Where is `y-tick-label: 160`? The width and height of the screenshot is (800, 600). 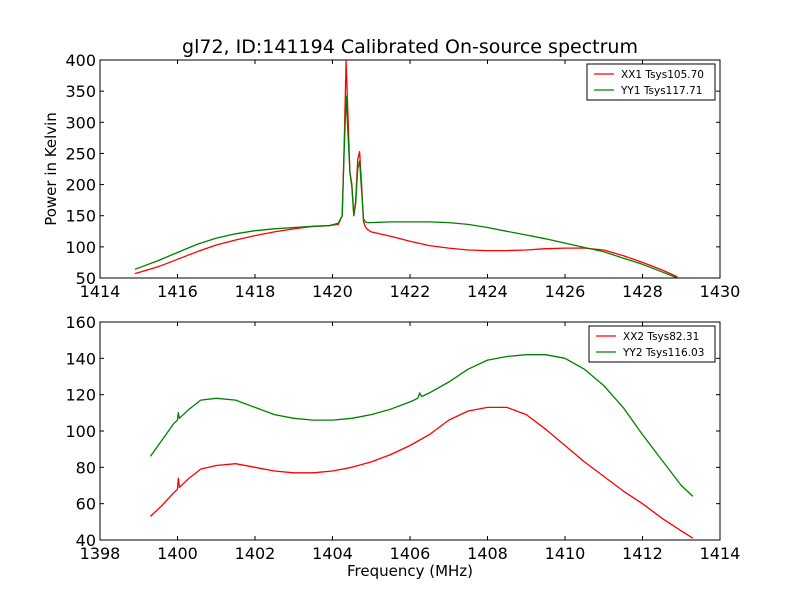
y-tick-label: 160 is located at coordinates (80, 322).